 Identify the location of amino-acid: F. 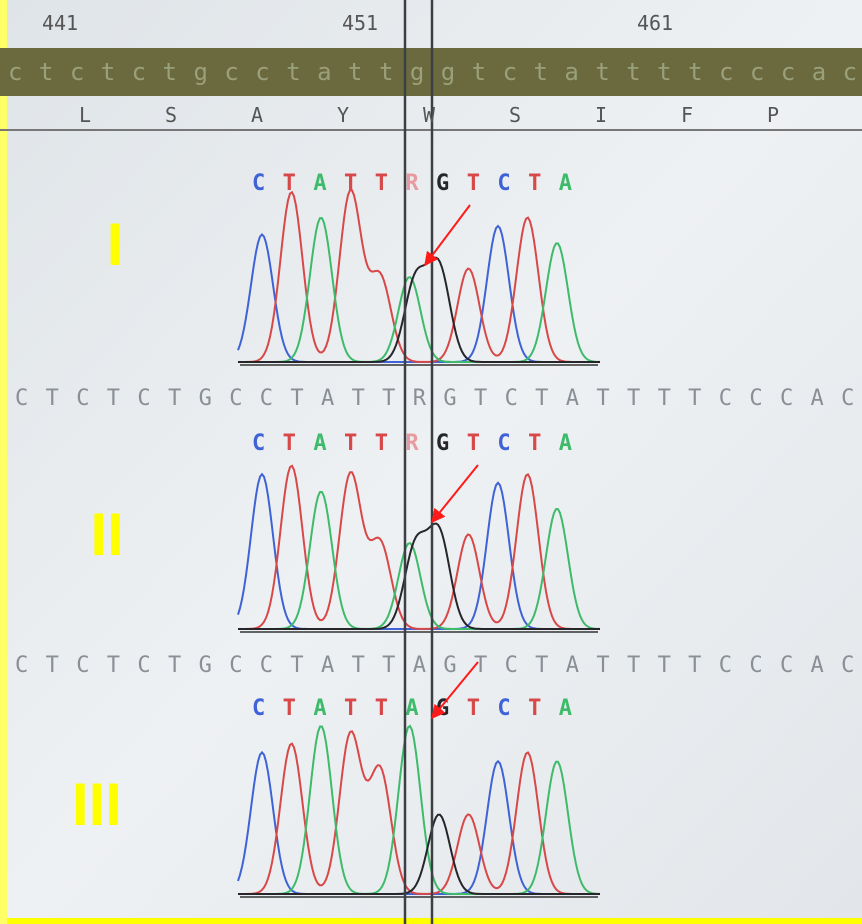
(687, 115).